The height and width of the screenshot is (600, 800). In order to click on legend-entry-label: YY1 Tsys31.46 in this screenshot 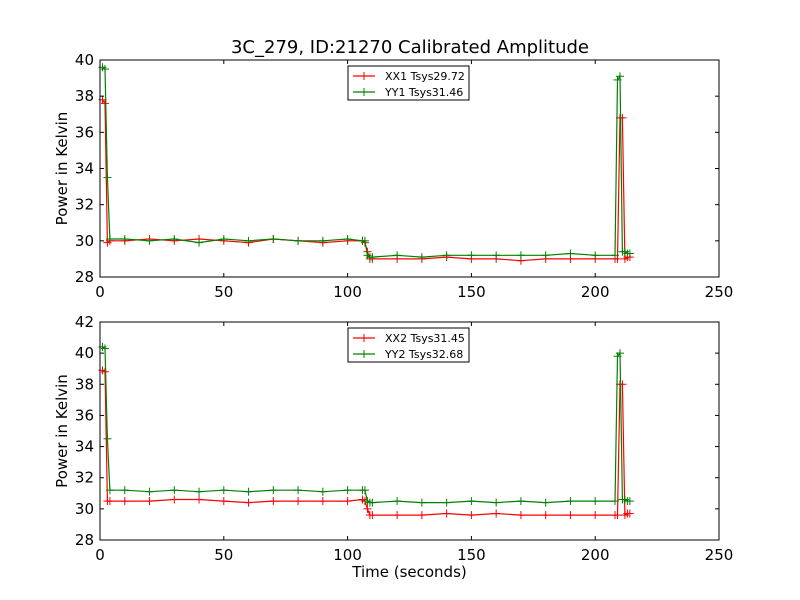, I will do `click(423, 92)`.